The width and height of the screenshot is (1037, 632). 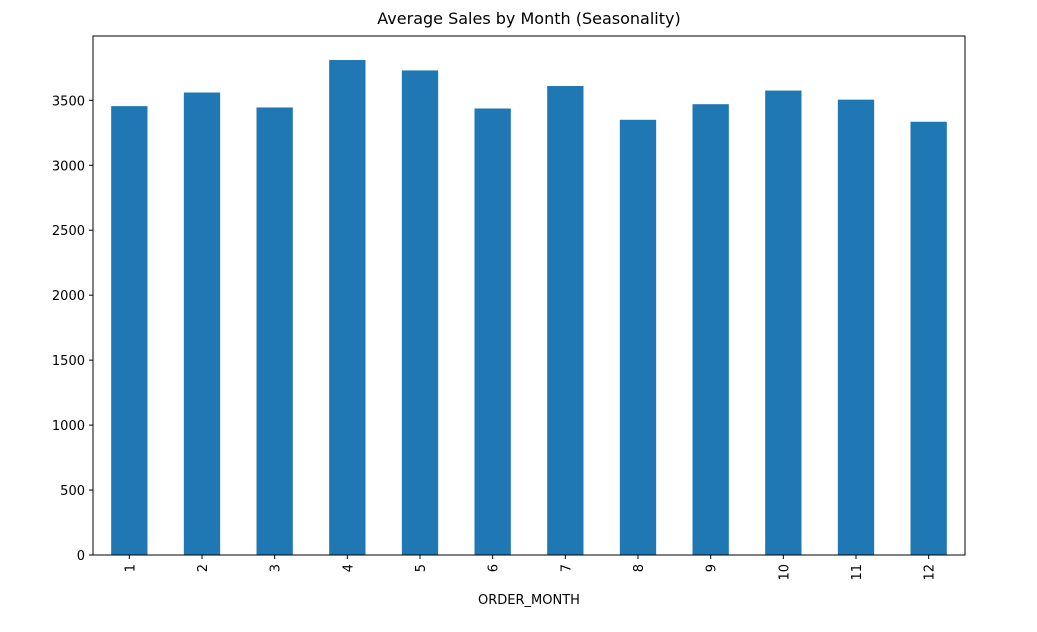 I want to click on x-tick-label: 5, so click(x=421, y=568).